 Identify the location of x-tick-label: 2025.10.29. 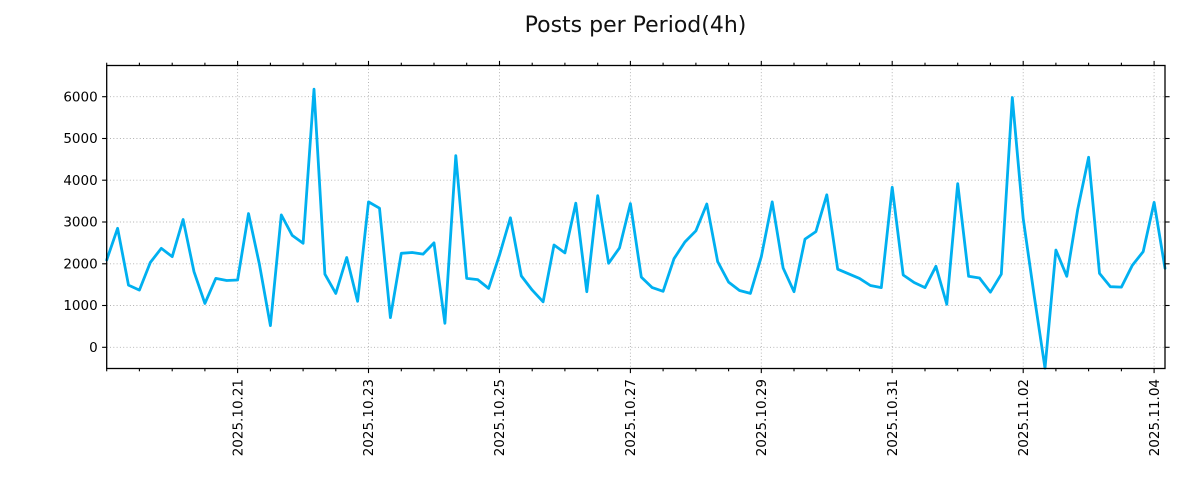
(762, 417).